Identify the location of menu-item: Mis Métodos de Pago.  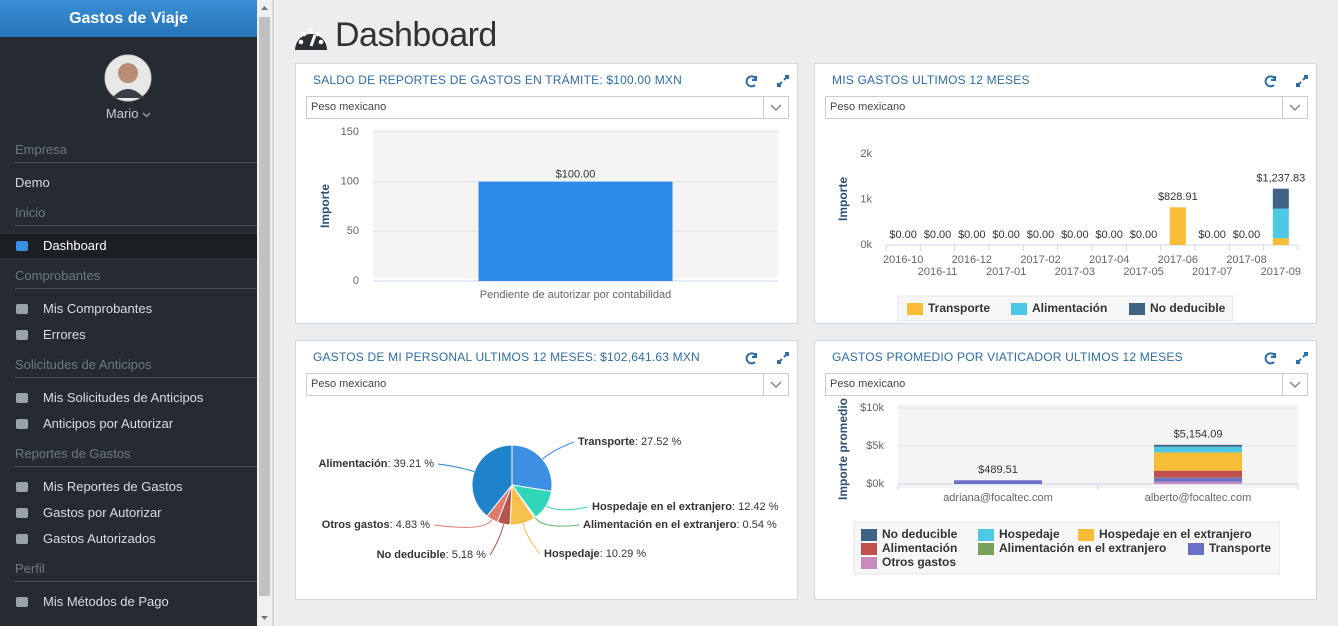
(128, 602).